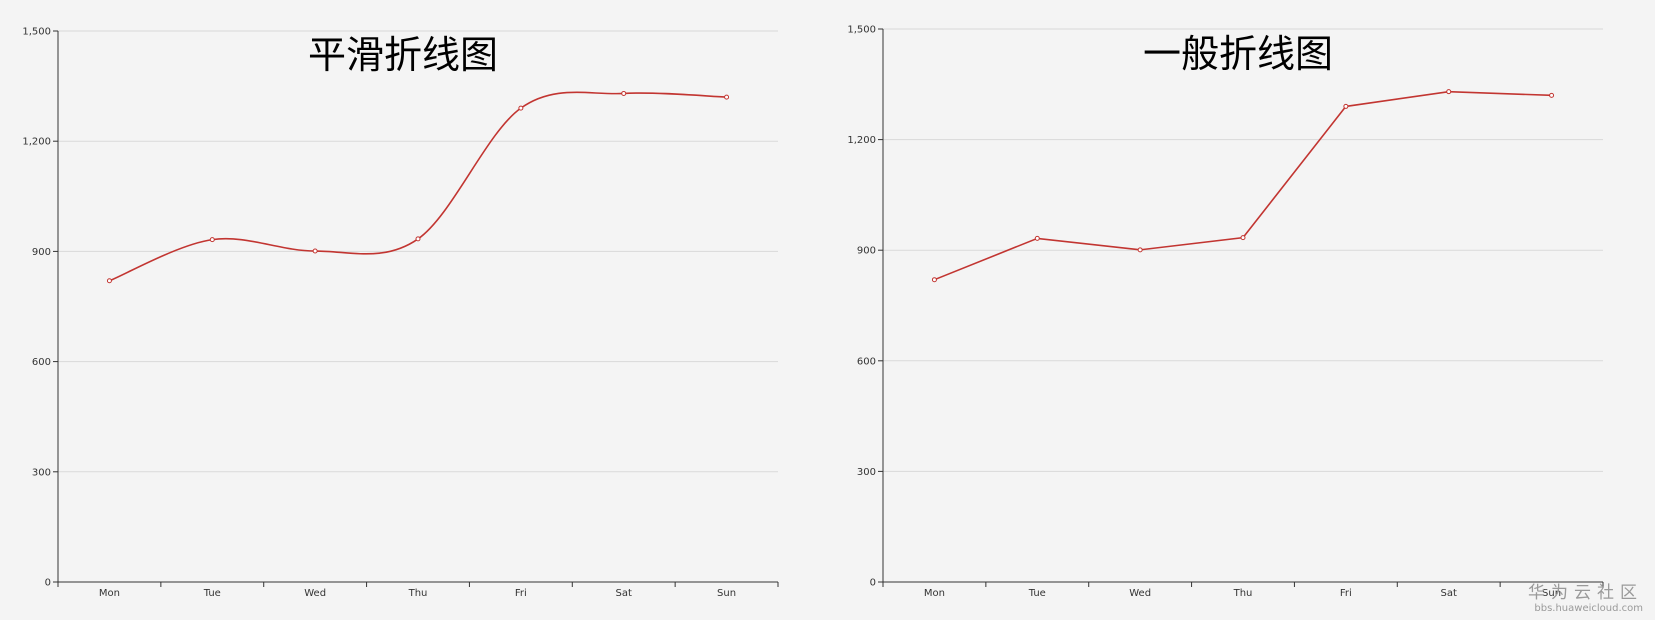  I want to click on watermark-url: bbs.huaweicloud.com, so click(1588, 608).